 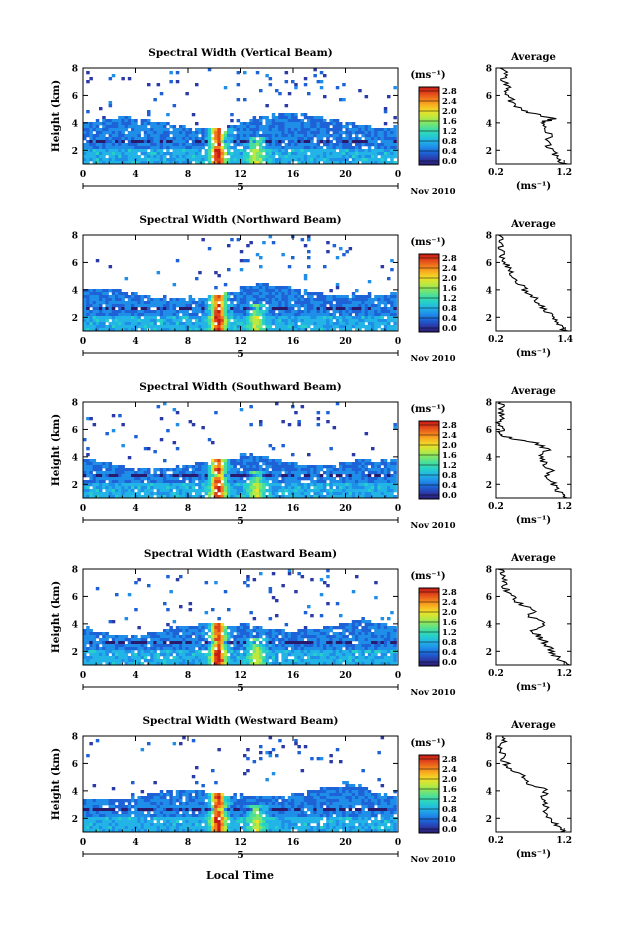 What do you see at coordinates (433, 192) in the screenshot?
I see `date-month-year-label: Nov 2010` at bounding box center [433, 192].